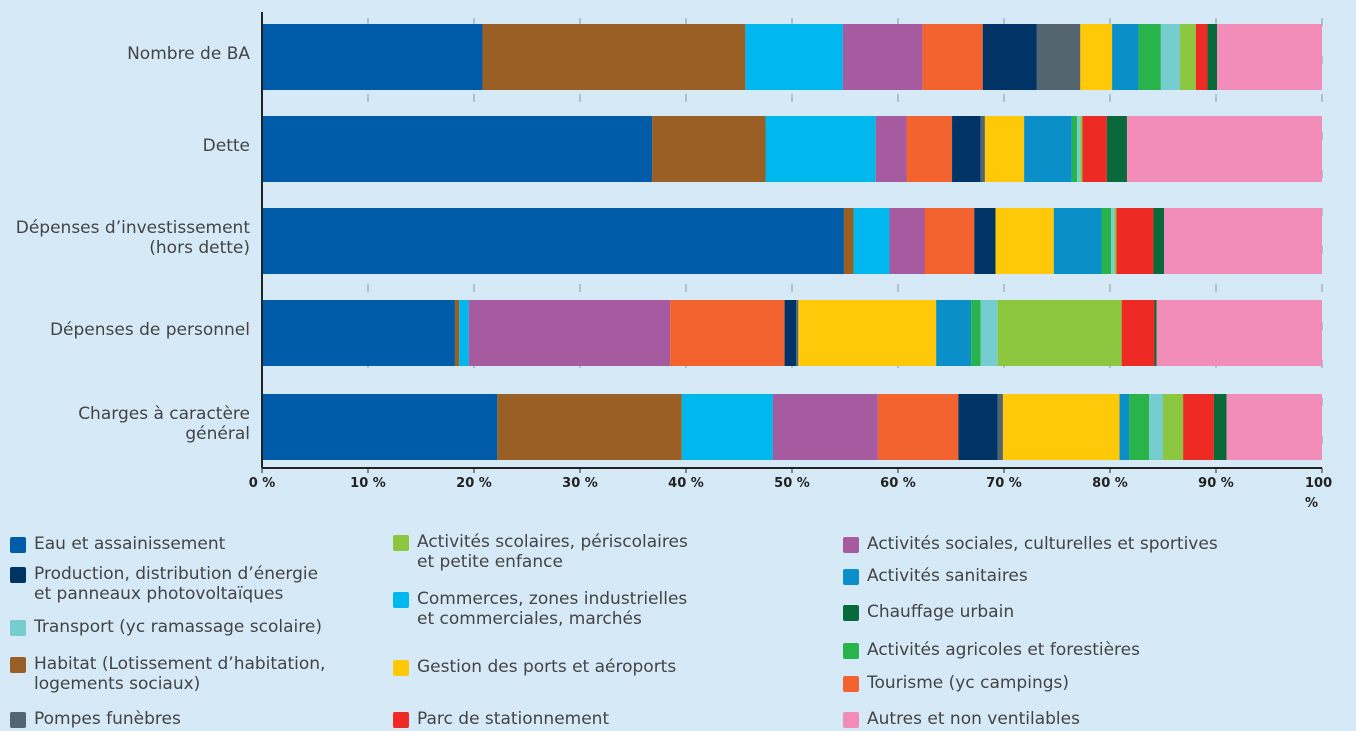 The width and height of the screenshot is (1356, 731). I want to click on category-label: Dépenses d’investissement (hors dette), so click(132, 238).